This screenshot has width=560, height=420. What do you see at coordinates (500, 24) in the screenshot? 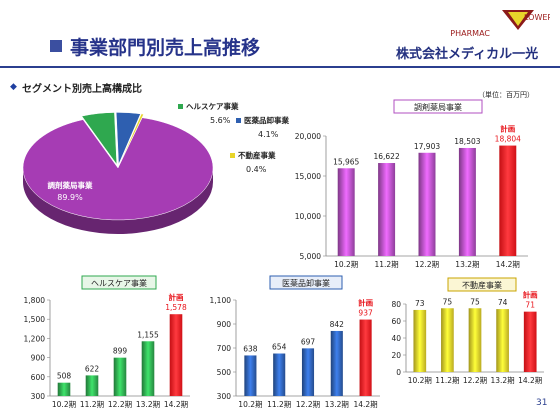
I see `company-logo: PHARMAC LOWER` at bounding box center [500, 24].